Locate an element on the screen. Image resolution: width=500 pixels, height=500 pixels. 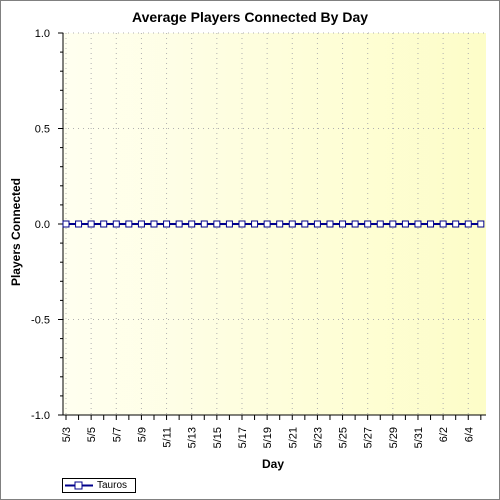
x-tick-label: 6/4 is located at coordinates (469, 434).